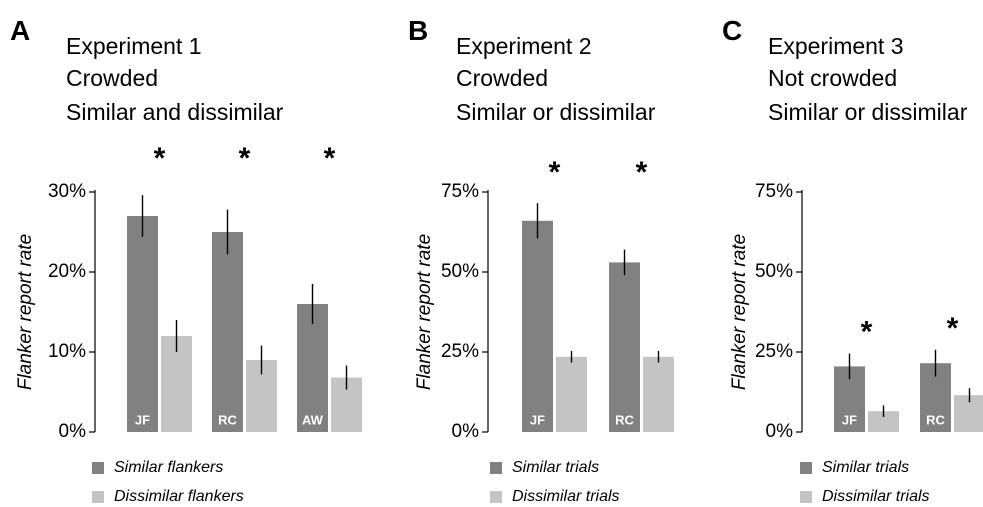  What do you see at coordinates (168, 467) in the screenshot?
I see `legend-label: Similar flankers` at bounding box center [168, 467].